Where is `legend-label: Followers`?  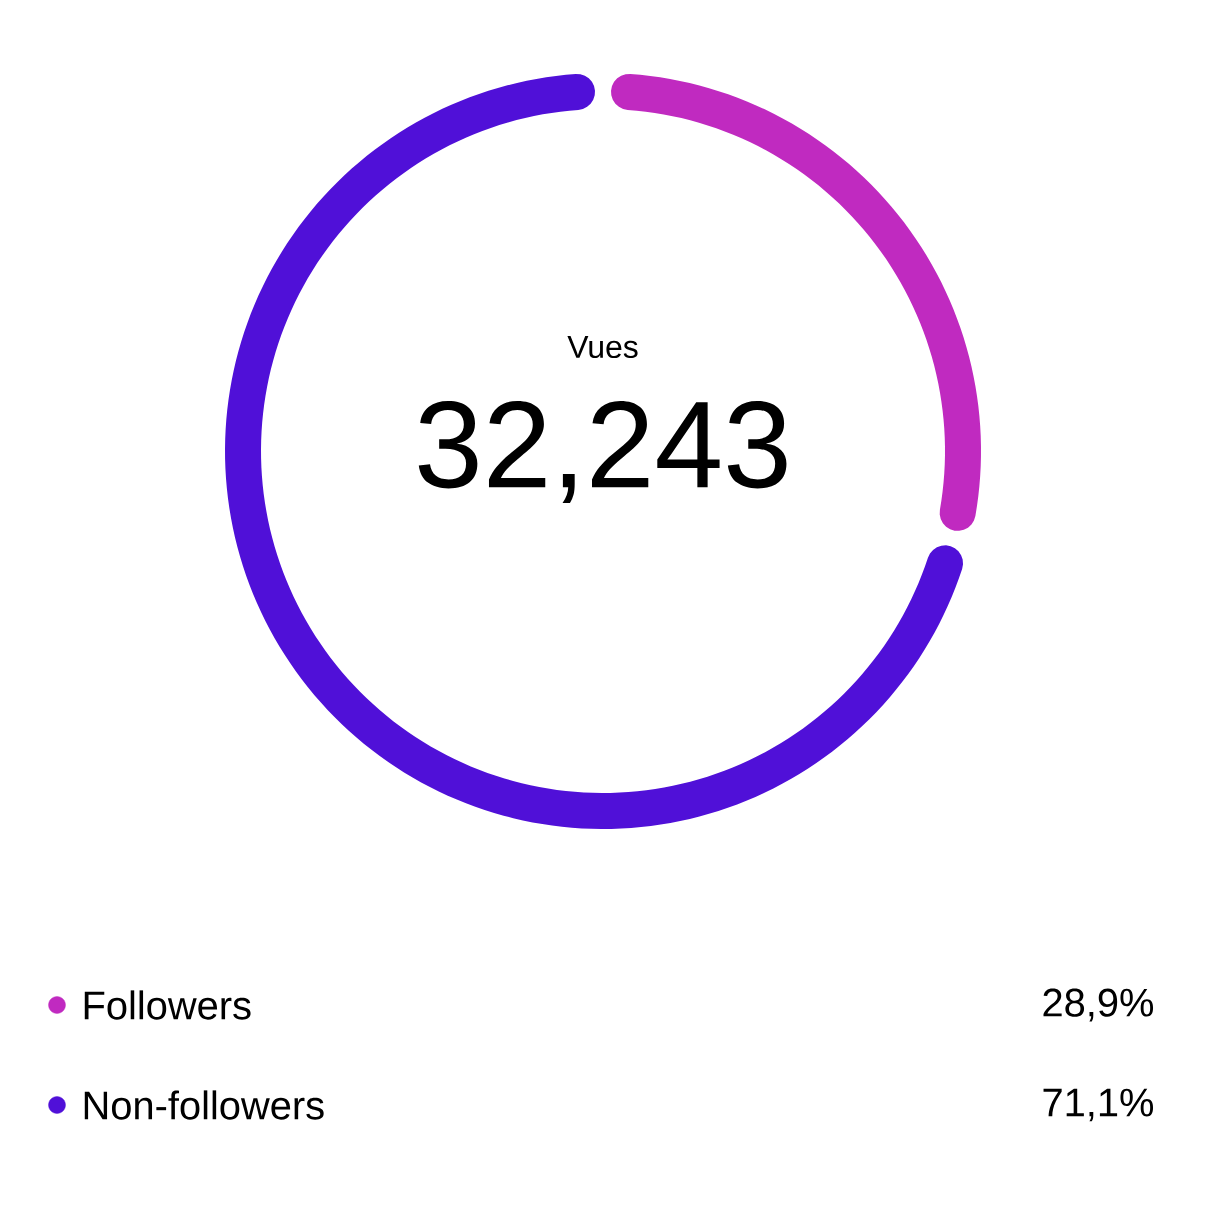 legend-label: Followers is located at coordinates (167, 1005).